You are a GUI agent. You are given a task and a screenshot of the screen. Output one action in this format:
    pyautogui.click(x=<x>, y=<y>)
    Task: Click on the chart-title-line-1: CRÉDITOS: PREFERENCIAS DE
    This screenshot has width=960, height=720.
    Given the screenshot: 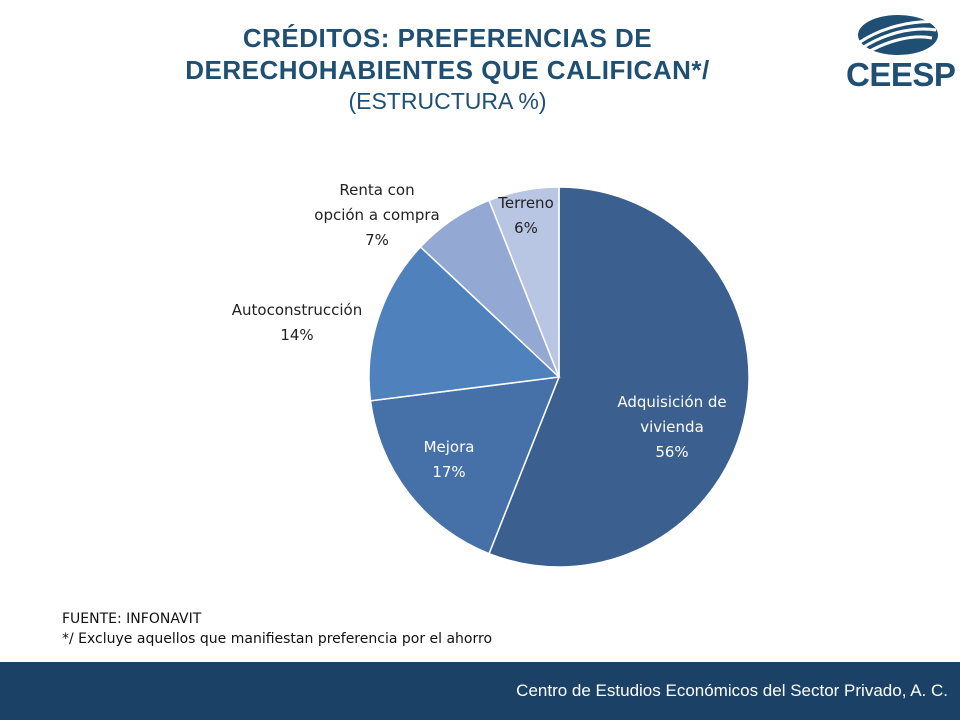 What is the action you would take?
    pyautogui.click(x=447, y=38)
    